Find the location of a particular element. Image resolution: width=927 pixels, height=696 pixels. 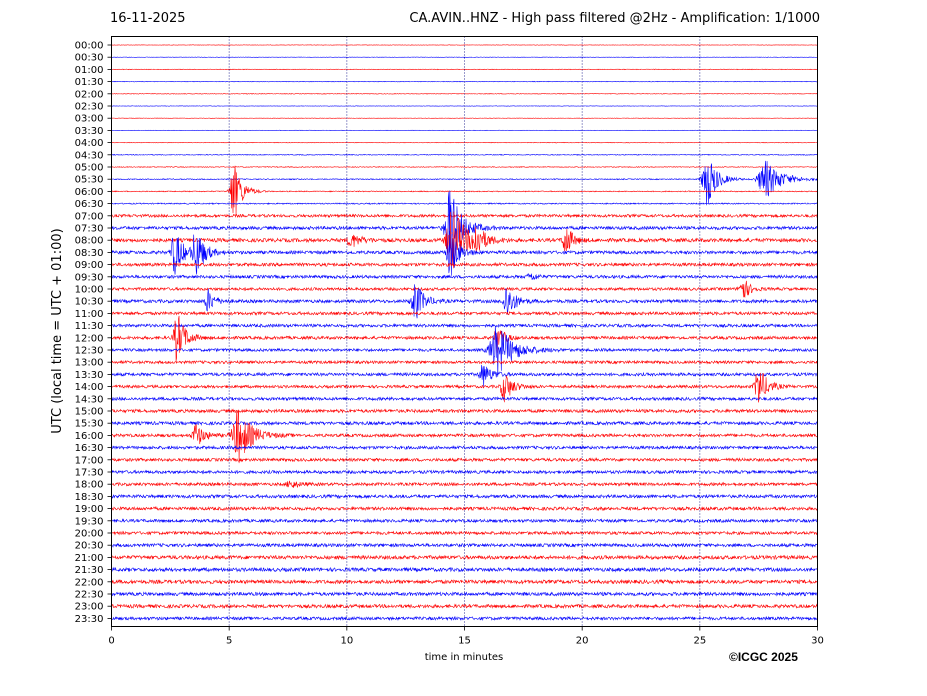

x-ticks: 0 5 10 15 20 25 30 is located at coordinates (466, 636).